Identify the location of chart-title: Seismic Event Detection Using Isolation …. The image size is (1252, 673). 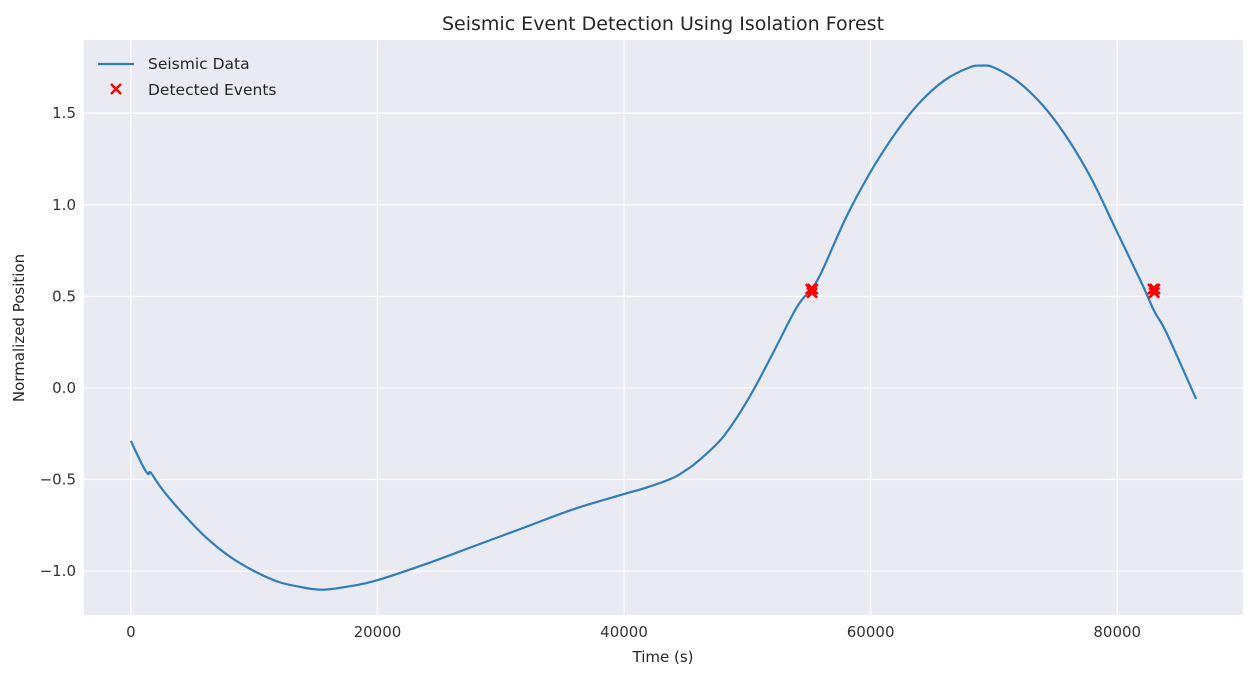
(663, 24).